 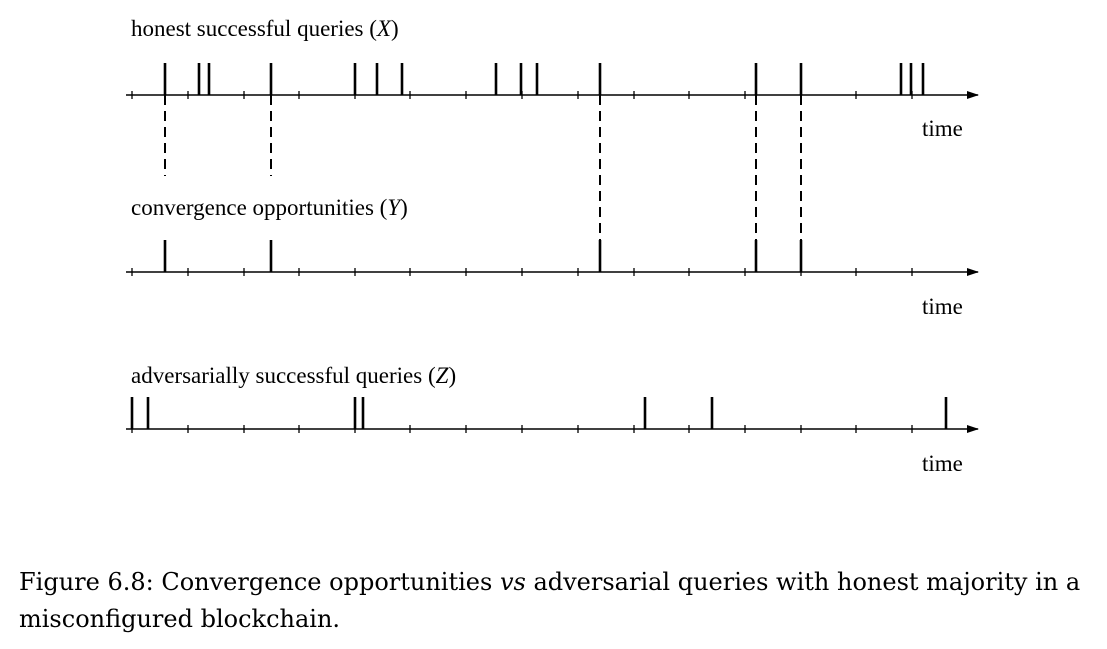 What do you see at coordinates (552, 78) in the screenshot?
I see `timeline-x: honest successful queries (X) time` at bounding box center [552, 78].